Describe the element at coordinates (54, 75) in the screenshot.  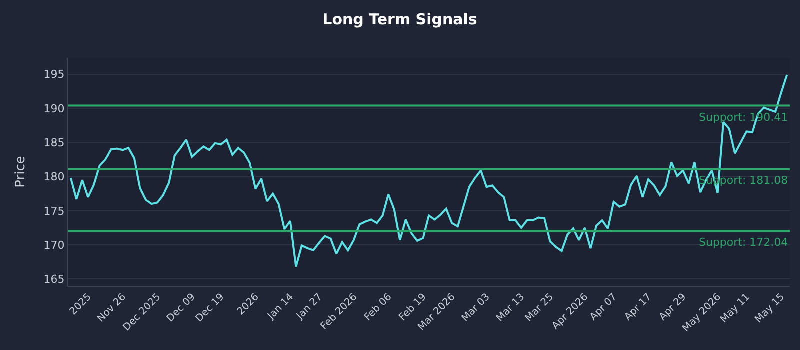
I see `y-tick-label: 195` at that location.